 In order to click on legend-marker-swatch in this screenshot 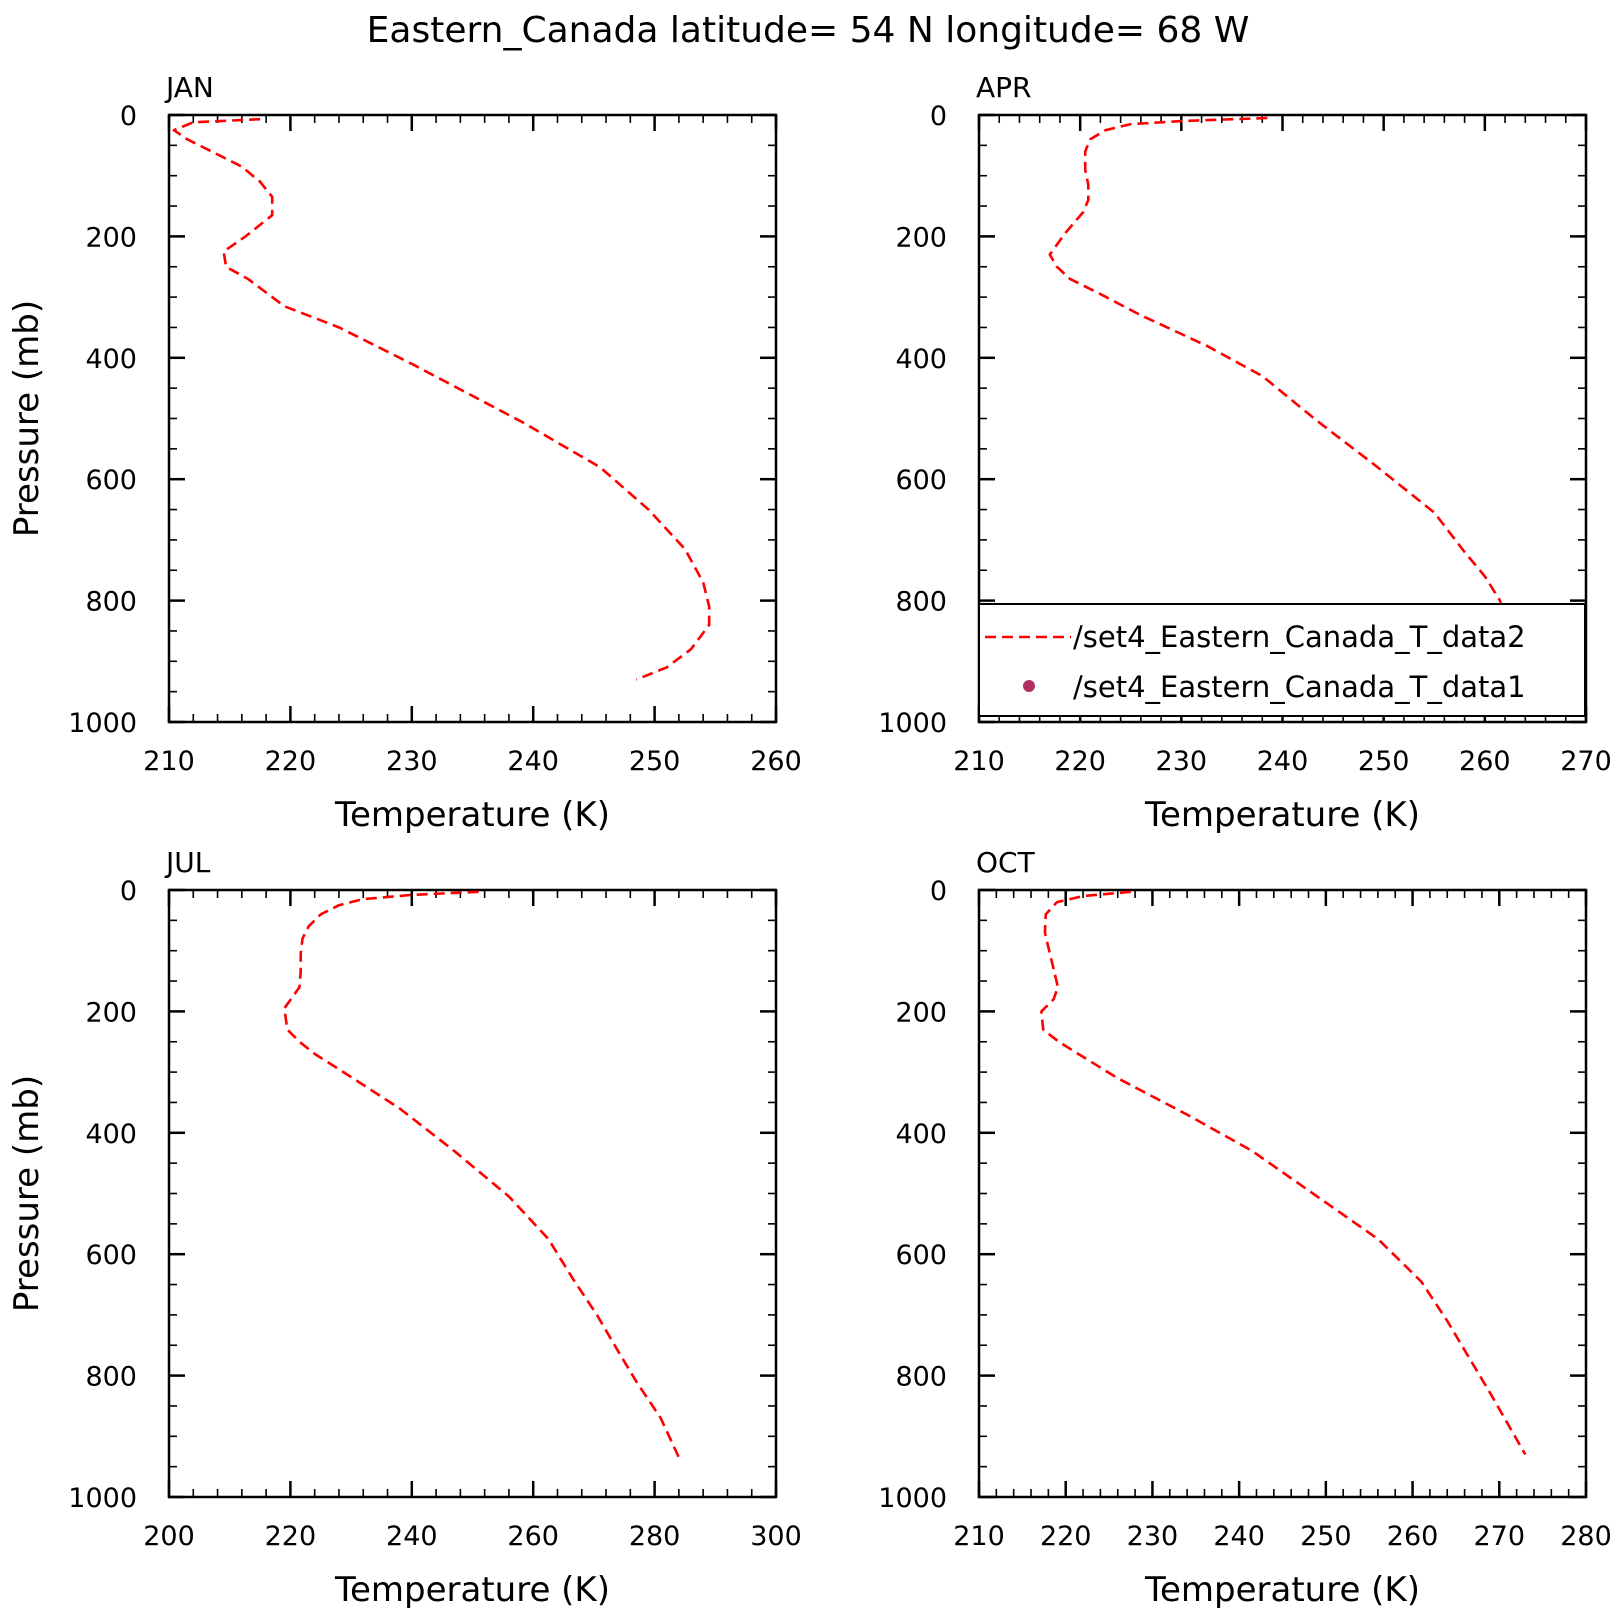, I will do `click(1029, 686)`.